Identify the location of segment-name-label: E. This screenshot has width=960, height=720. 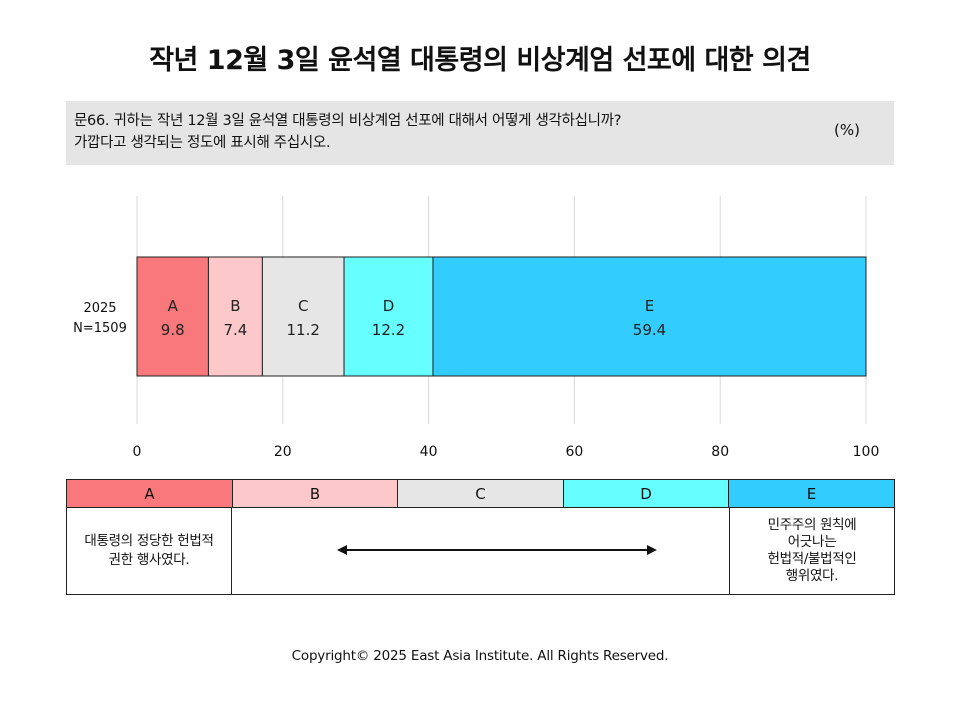
(649, 306).